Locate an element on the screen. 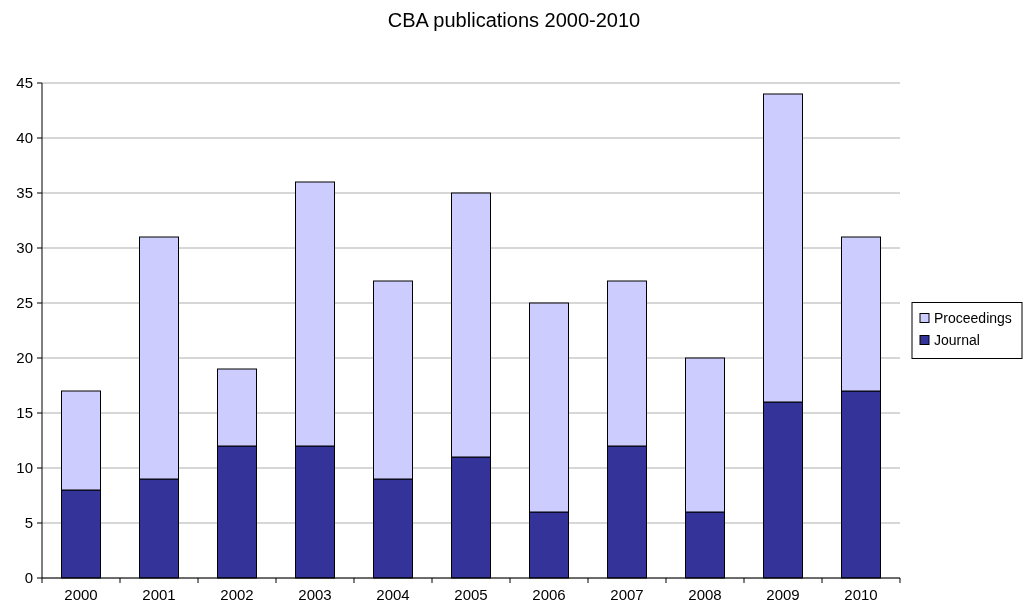 Image resolution: width=1028 pixels, height=615 pixels. y-tick-label: 30 is located at coordinates (24, 248).